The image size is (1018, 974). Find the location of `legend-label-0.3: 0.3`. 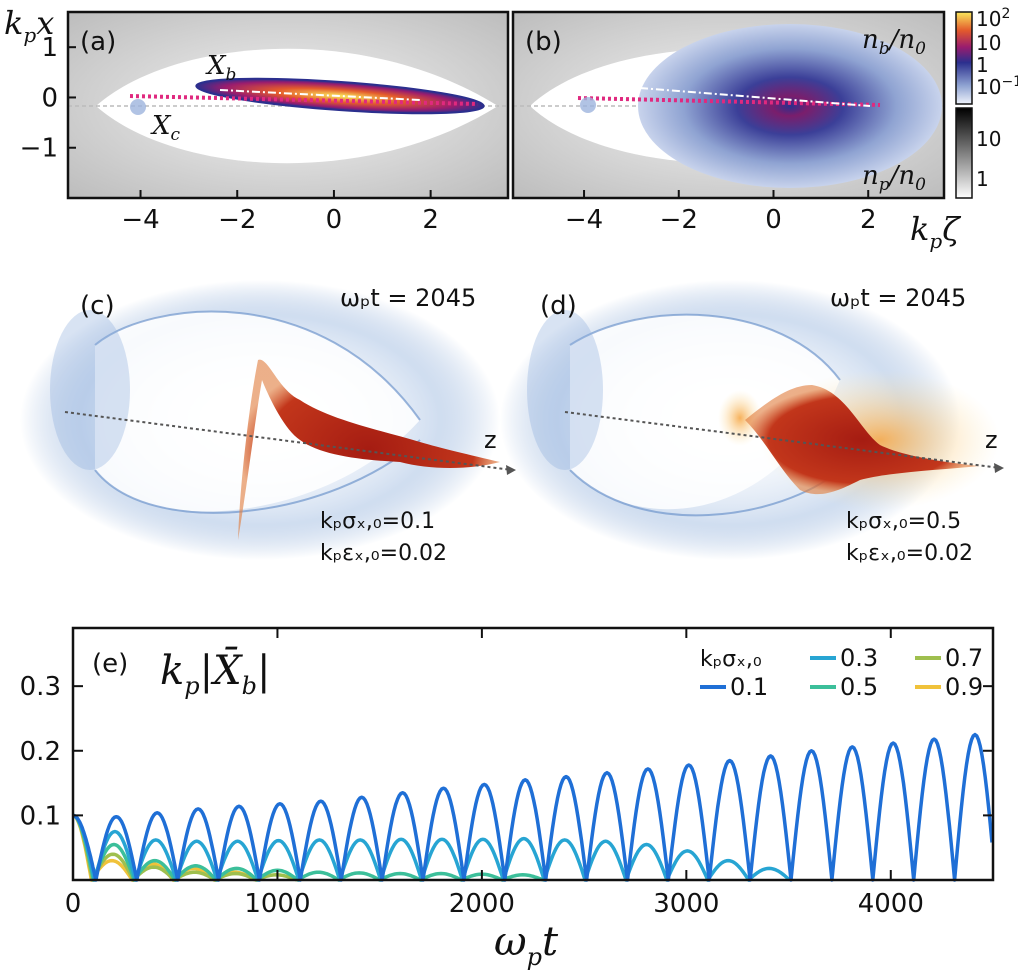

legend-label-0.3: 0.3 is located at coordinates (859, 658).